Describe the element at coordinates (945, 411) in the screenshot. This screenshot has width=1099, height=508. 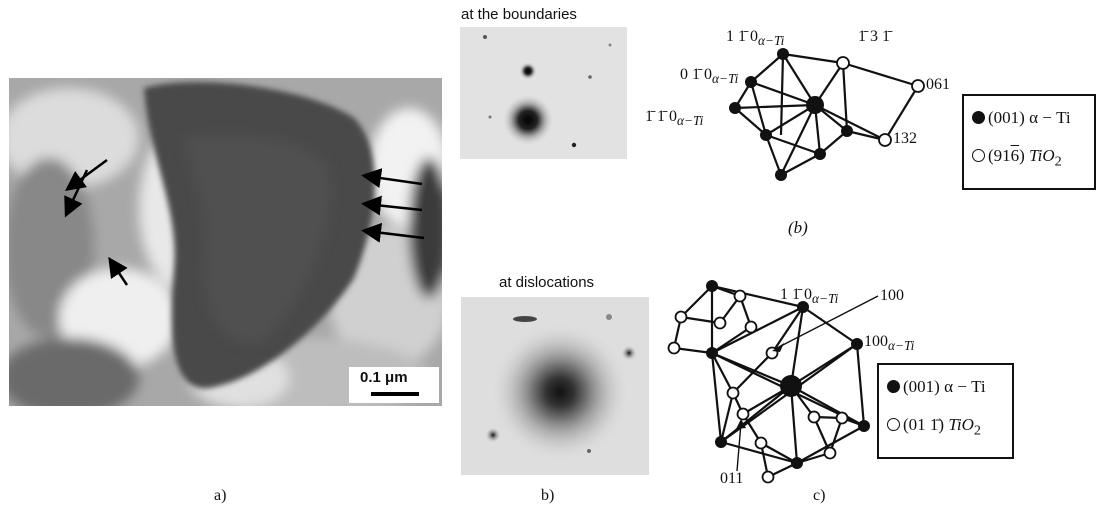
I see `legend-c: (001) α − Ti (01 1̄) TiO2` at that location.